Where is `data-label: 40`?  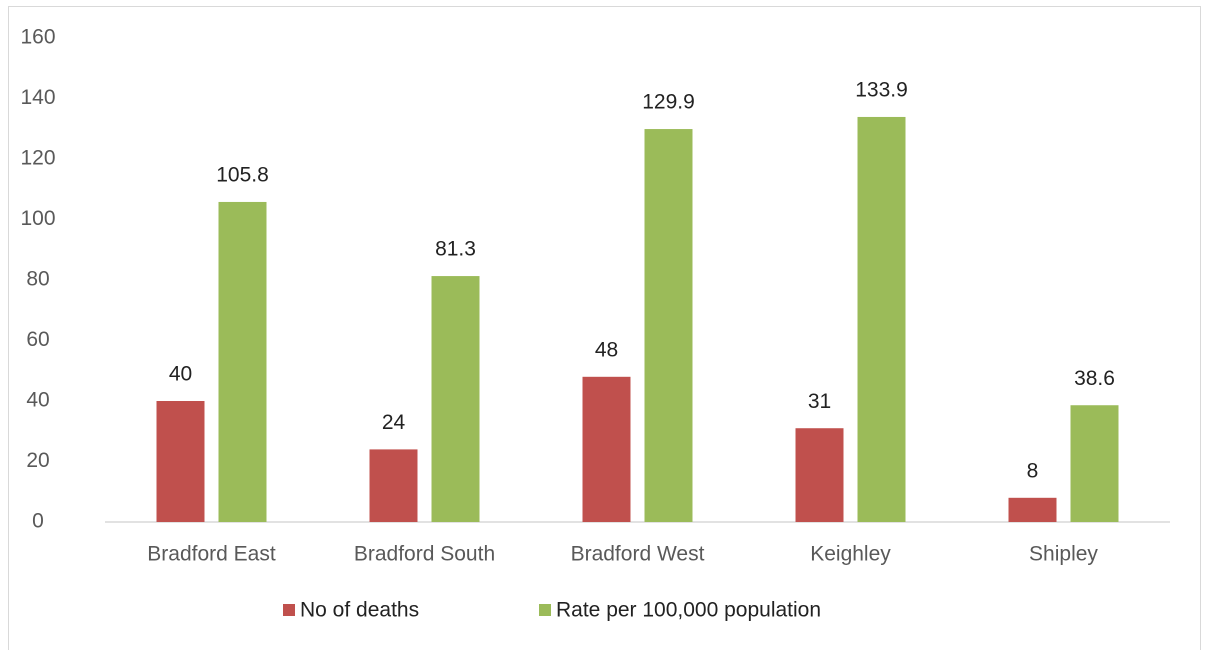 data-label: 40 is located at coordinates (180, 374).